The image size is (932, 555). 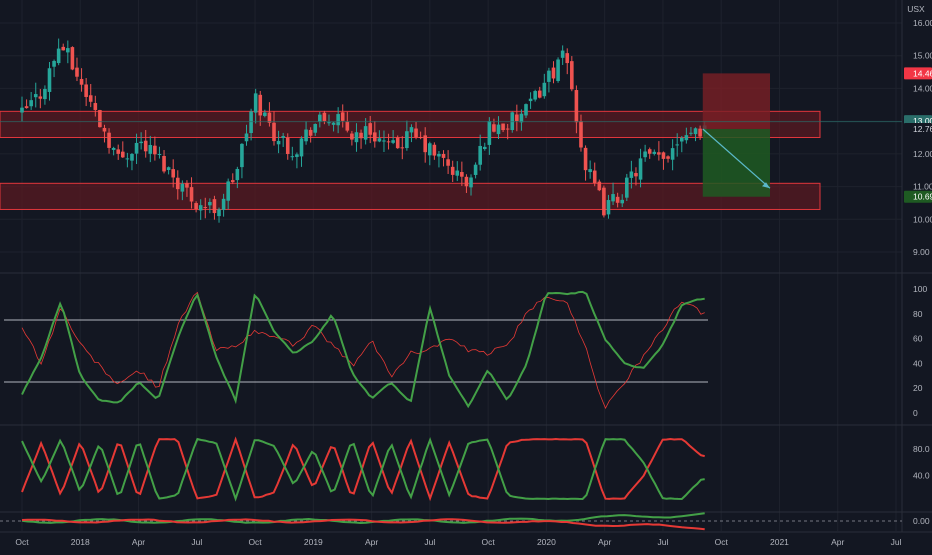 I want to click on oscillator3-green-line, so click(x=363, y=518).